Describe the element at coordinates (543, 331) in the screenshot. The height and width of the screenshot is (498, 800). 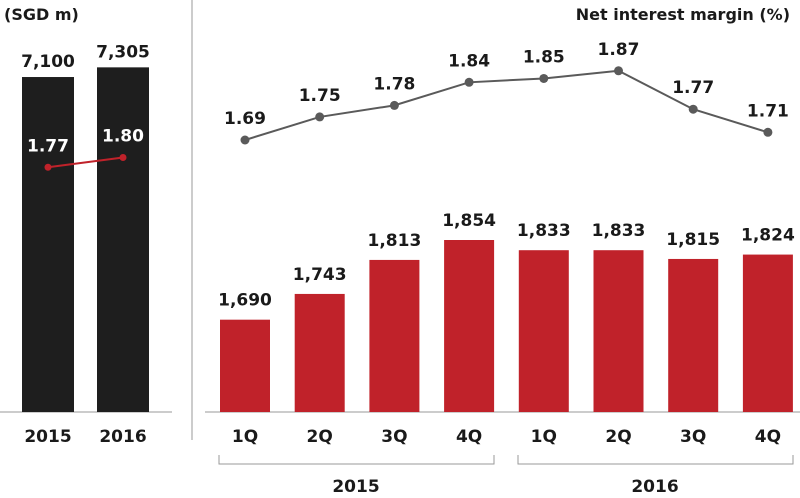
I see `bar-quarter-2016-1Q` at that location.